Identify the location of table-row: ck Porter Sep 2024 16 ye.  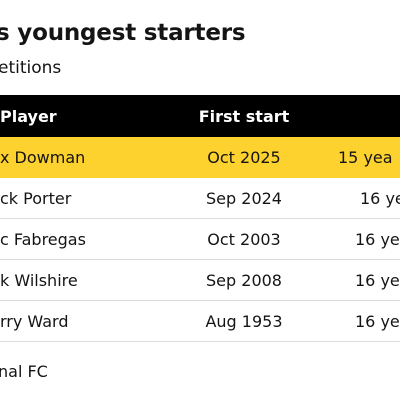
(200, 198).